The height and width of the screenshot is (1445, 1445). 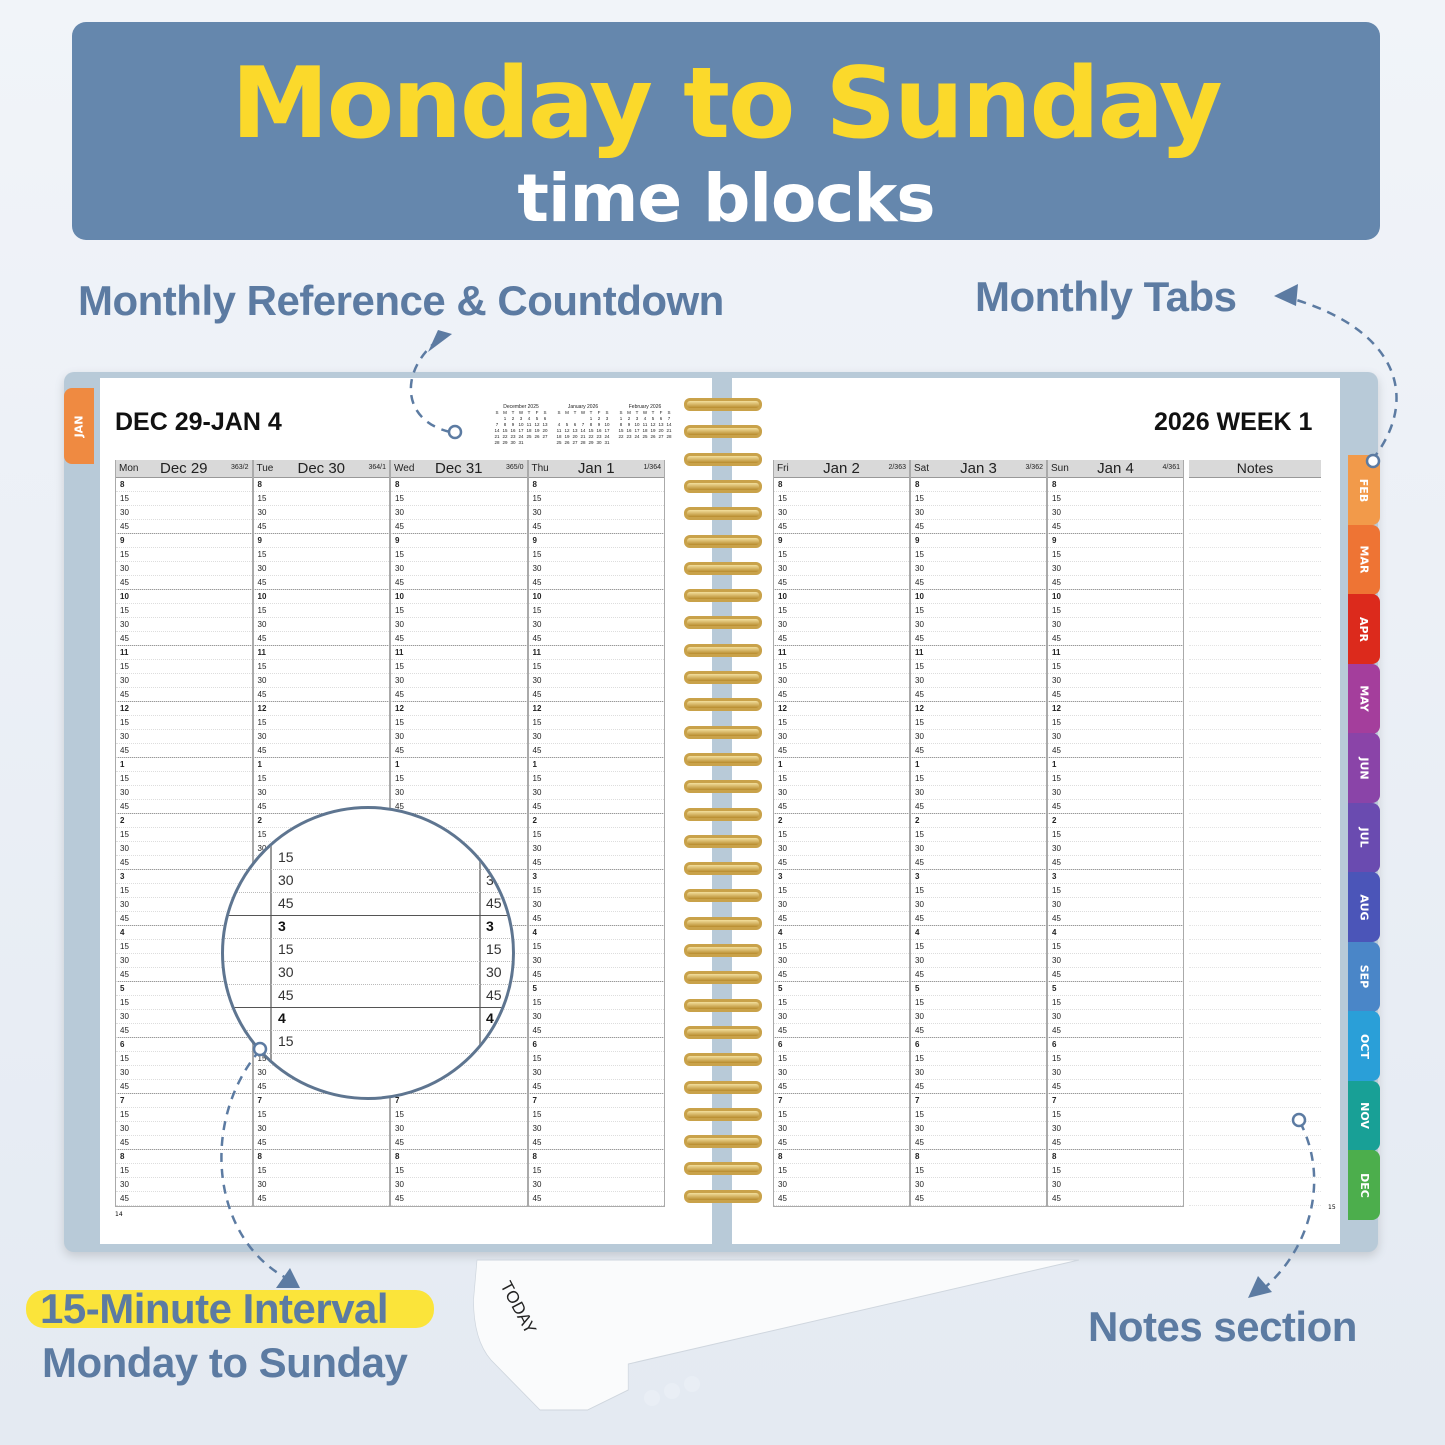 What do you see at coordinates (1364, 1185) in the screenshot?
I see `tab-dec: DEC` at bounding box center [1364, 1185].